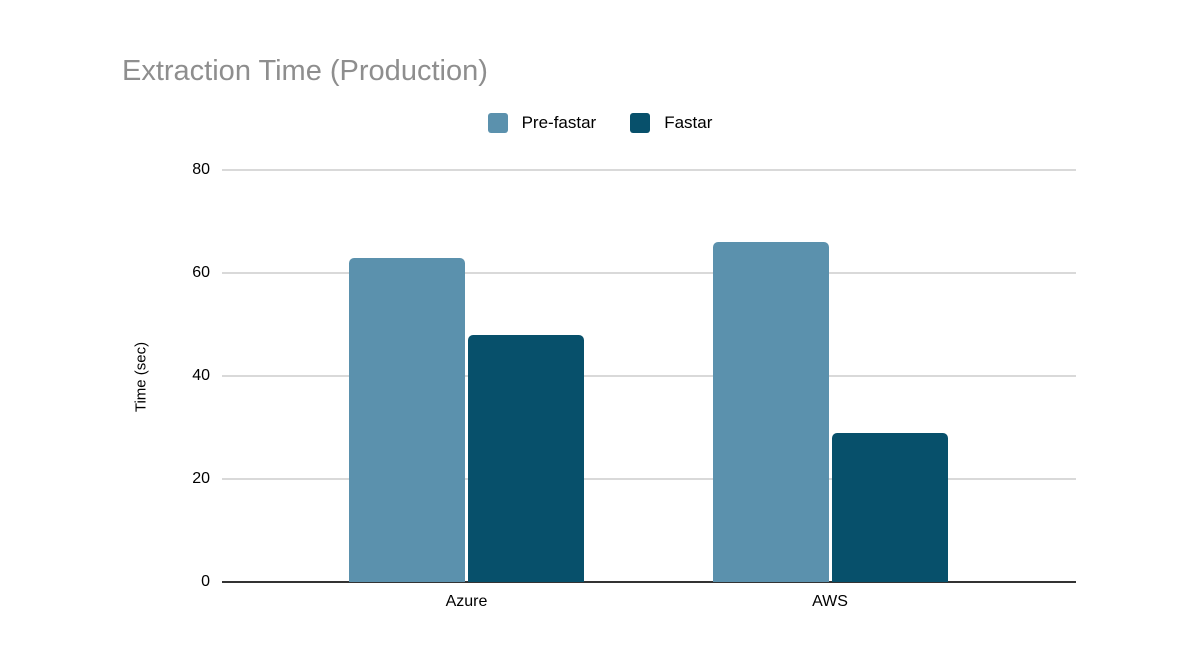 The height and width of the screenshot is (671, 1200). I want to click on x-axis-baseline, so click(649, 582).